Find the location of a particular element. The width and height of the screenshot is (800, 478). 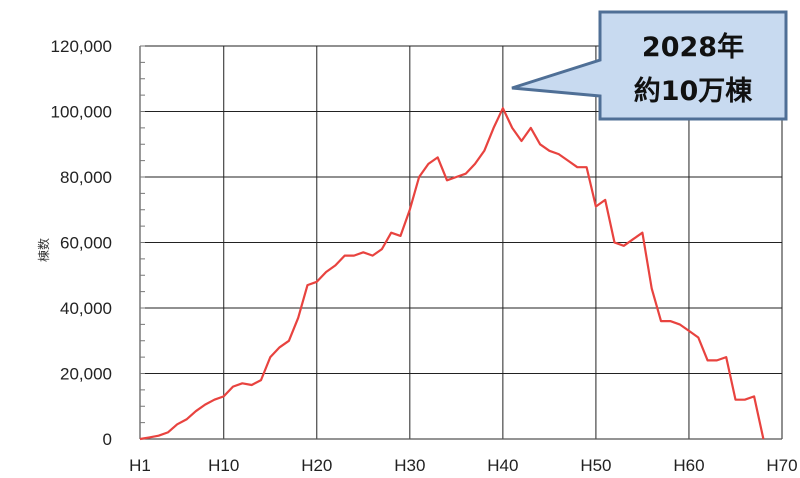

x-tick-label: H10 is located at coordinates (223, 465).